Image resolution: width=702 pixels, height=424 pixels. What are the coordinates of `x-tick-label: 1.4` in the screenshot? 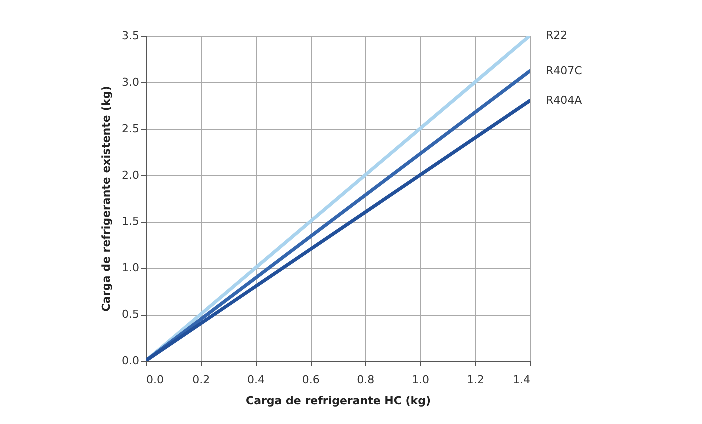 It's located at (521, 380).